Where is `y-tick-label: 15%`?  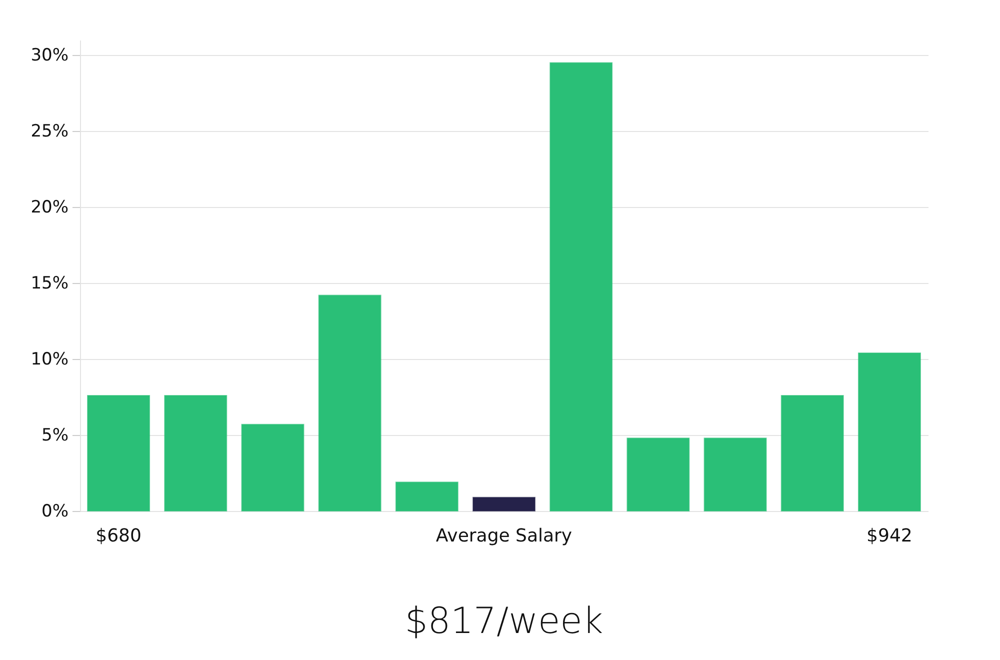 y-tick-label: 15% is located at coordinates (49, 284).